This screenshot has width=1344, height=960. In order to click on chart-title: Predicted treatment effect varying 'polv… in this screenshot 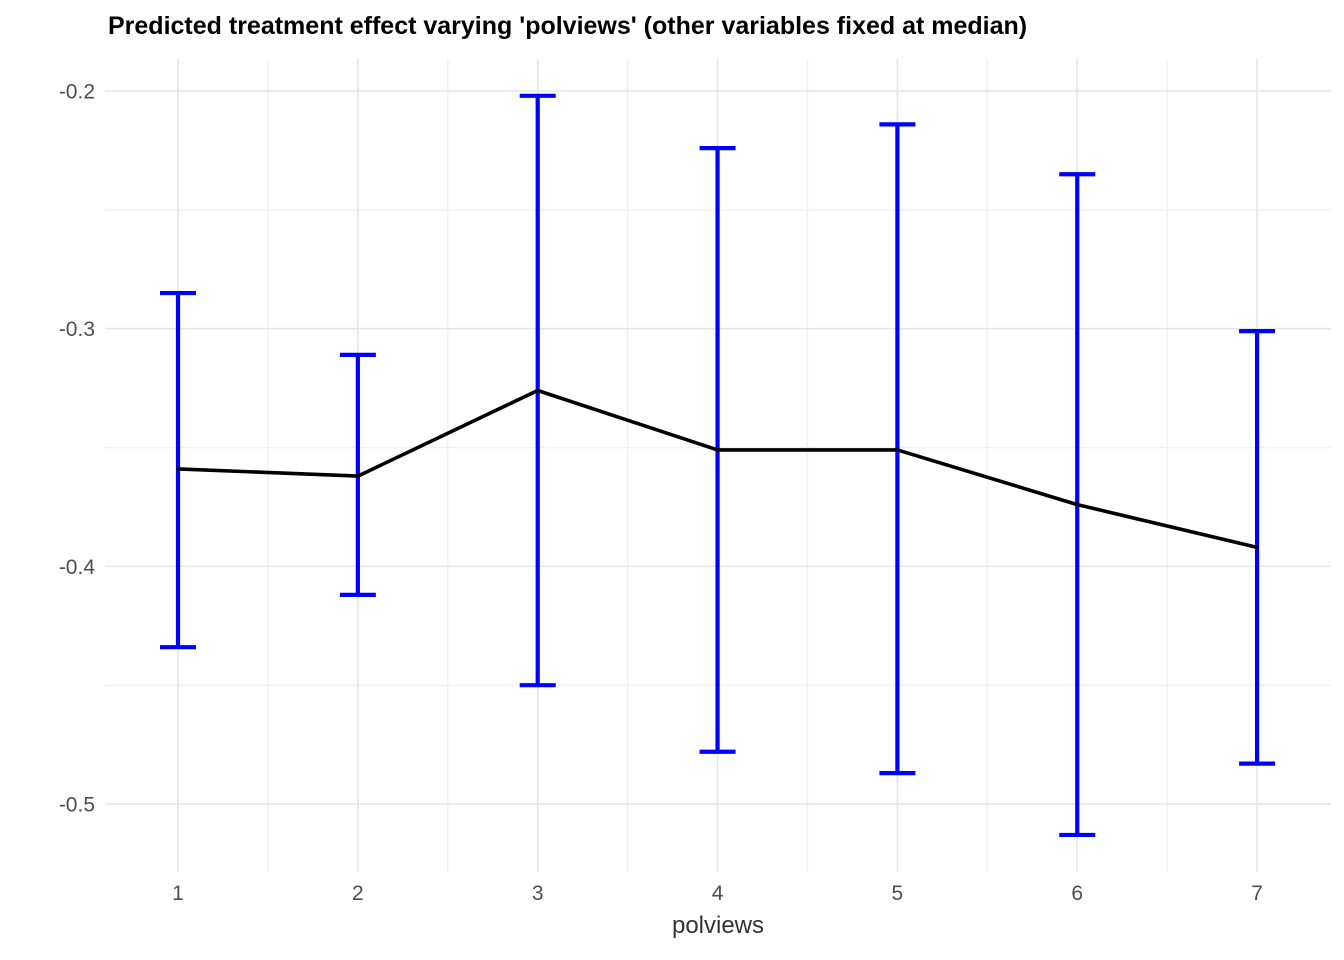, I will do `click(568, 26)`.